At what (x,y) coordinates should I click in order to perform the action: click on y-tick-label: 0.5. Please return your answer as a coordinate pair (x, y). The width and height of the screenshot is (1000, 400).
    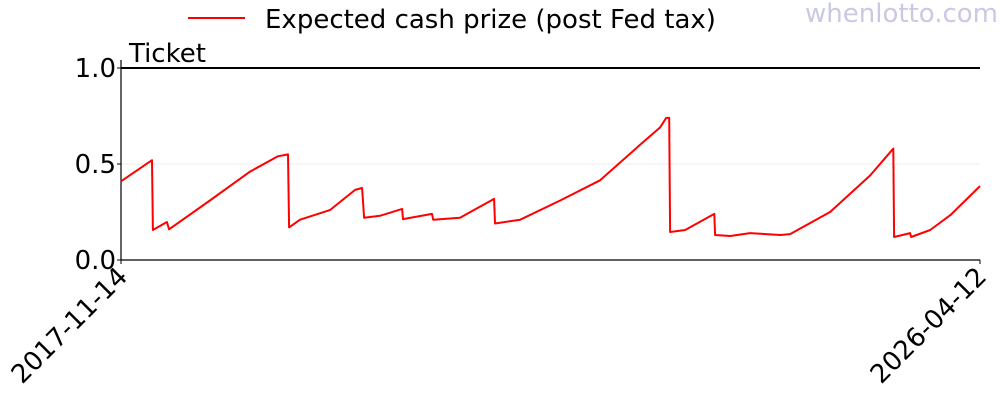
    Looking at the image, I should click on (95, 165).